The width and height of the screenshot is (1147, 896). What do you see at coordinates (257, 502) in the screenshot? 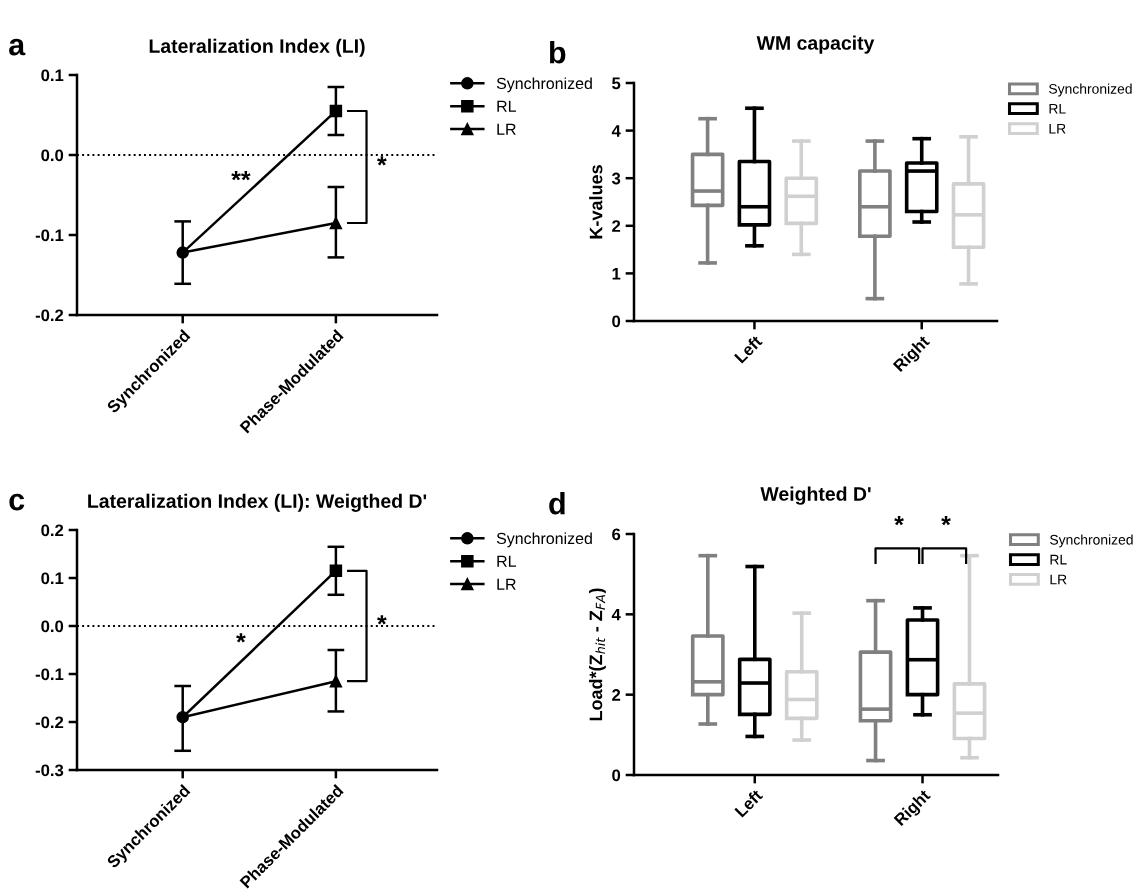
I see `chart-title: Lateralization Index (LI): Weigthed D'` at bounding box center [257, 502].